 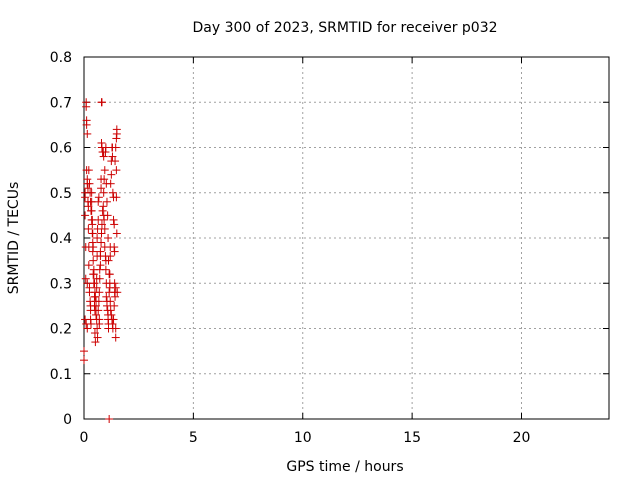 What do you see at coordinates (14, 238) in the screenshot?
I see `y-axis-label: SRMTID / TECUs` at bounding box center [14, 238].